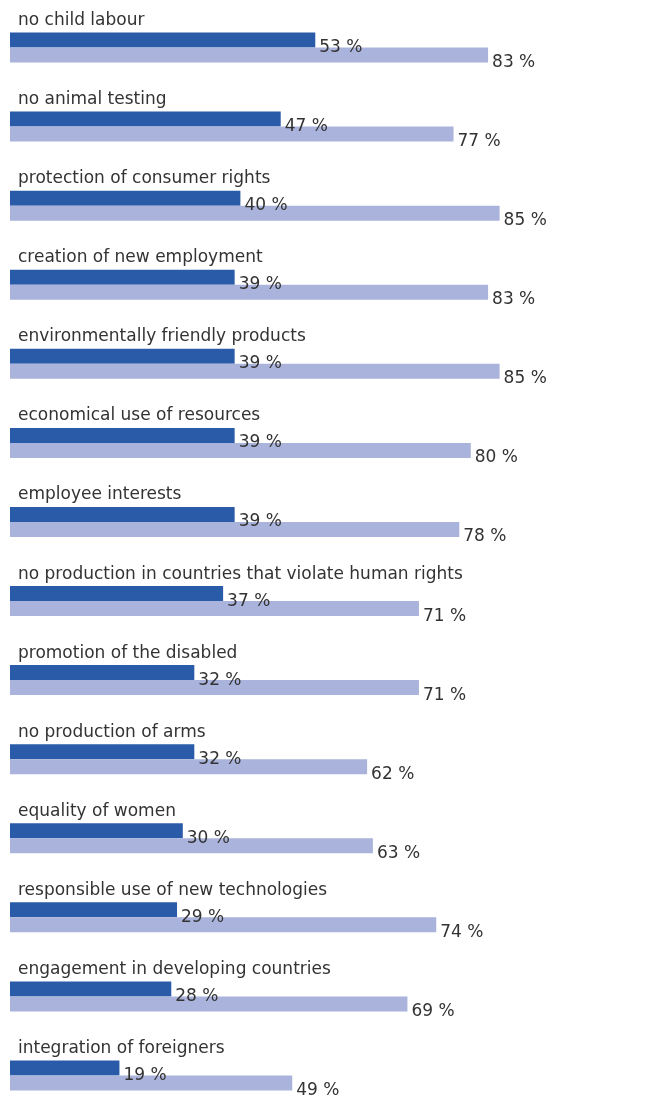 This screenshot has height=1115, width=650. Describe the element at coordinates (173, 888) in the screenshot. I see `y-tick-label: responsible use of new technologies` at that location.